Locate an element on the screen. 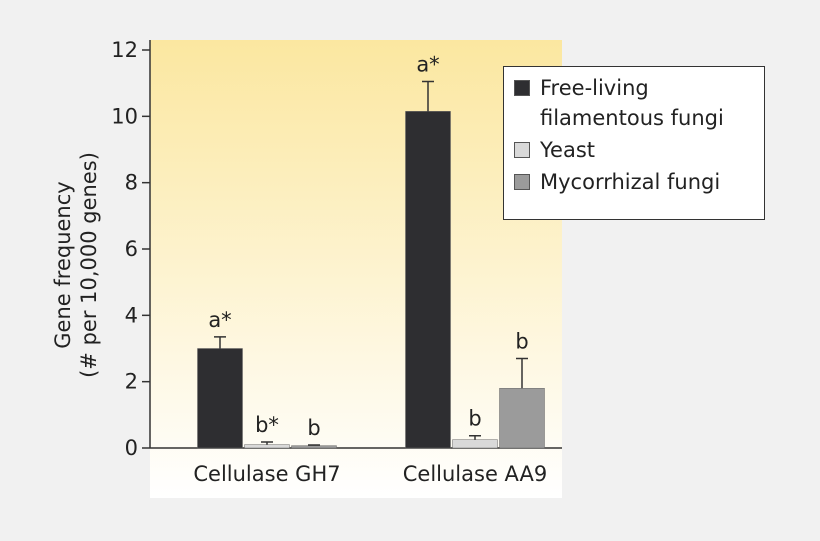 Image resolution: width=820 pixels, height=541 pixels. legend-label: Free-living filamentous fungi is located at coordinates (632, 103).